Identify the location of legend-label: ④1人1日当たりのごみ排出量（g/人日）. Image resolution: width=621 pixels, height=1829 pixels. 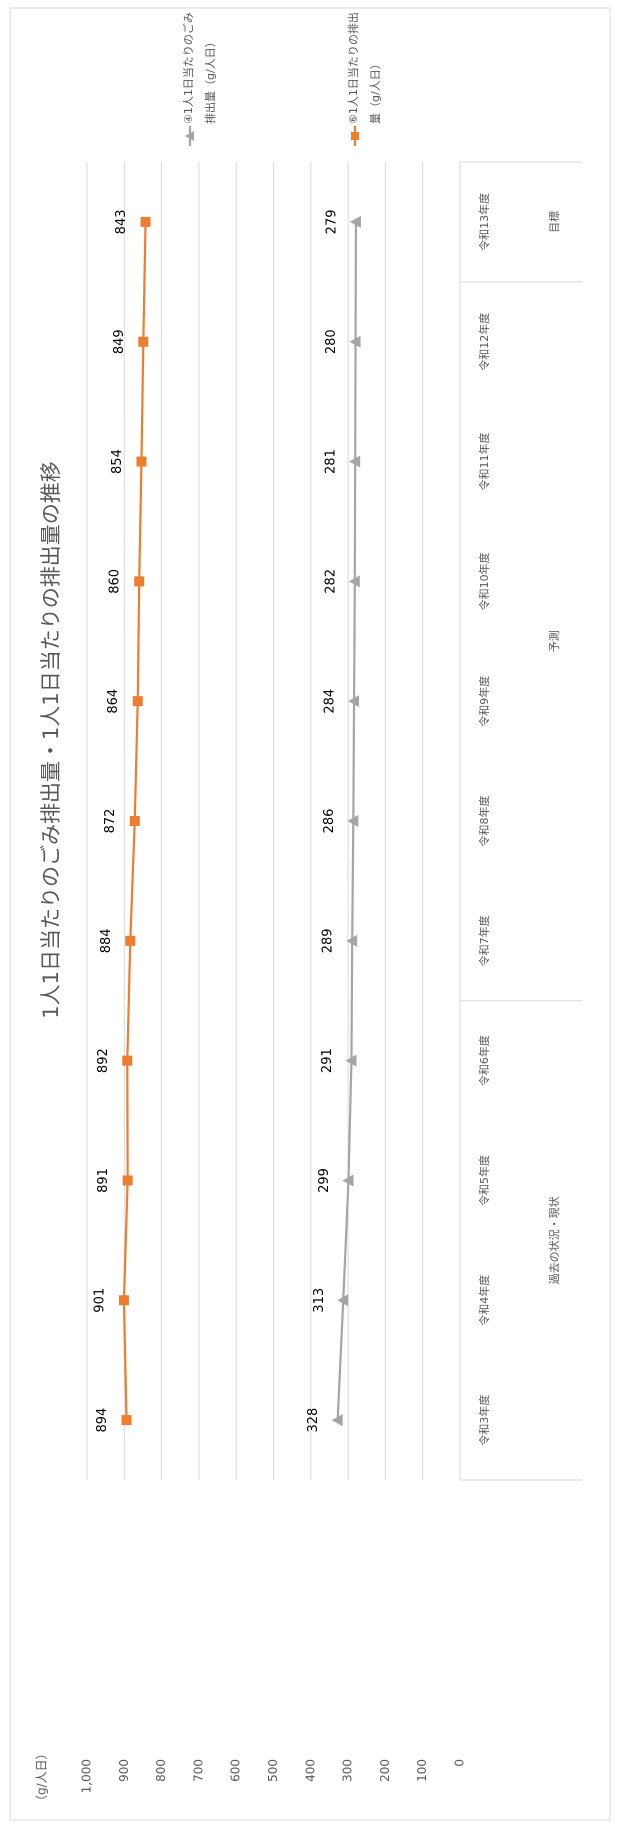
(199, 68).